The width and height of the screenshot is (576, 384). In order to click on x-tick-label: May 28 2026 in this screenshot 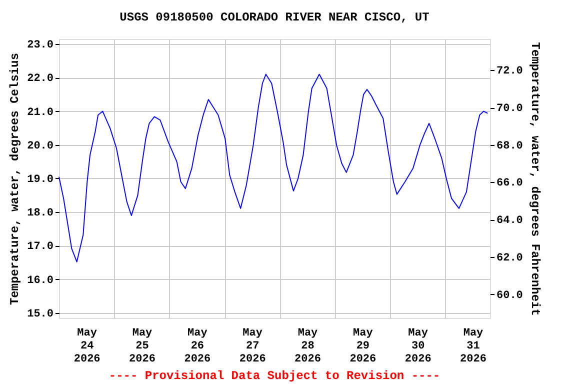, I will do `click(307, 347)`.